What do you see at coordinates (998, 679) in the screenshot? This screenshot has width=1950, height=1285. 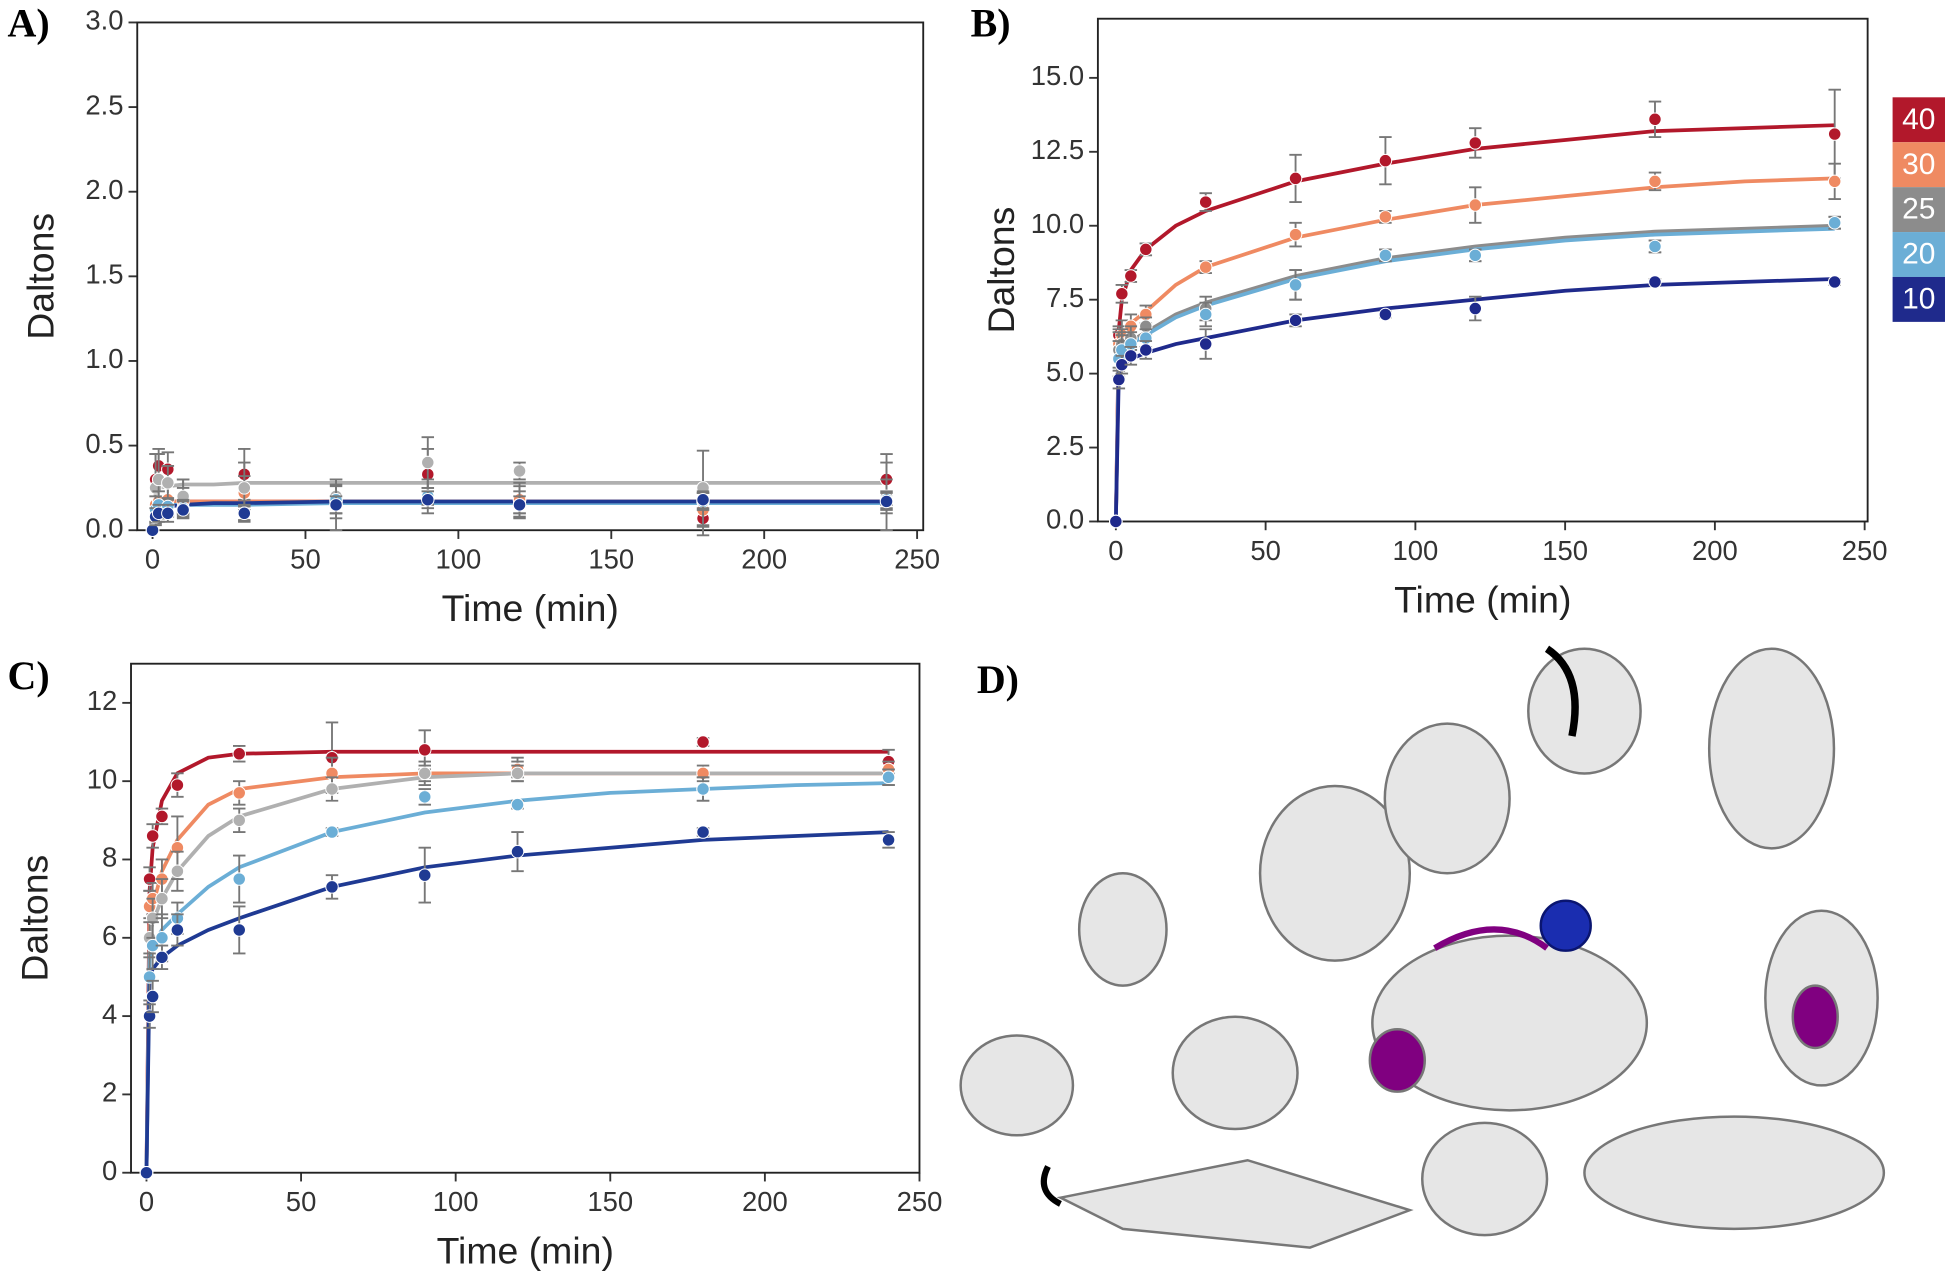 I see `panel-label: D)` at bounding box center [998, 679].